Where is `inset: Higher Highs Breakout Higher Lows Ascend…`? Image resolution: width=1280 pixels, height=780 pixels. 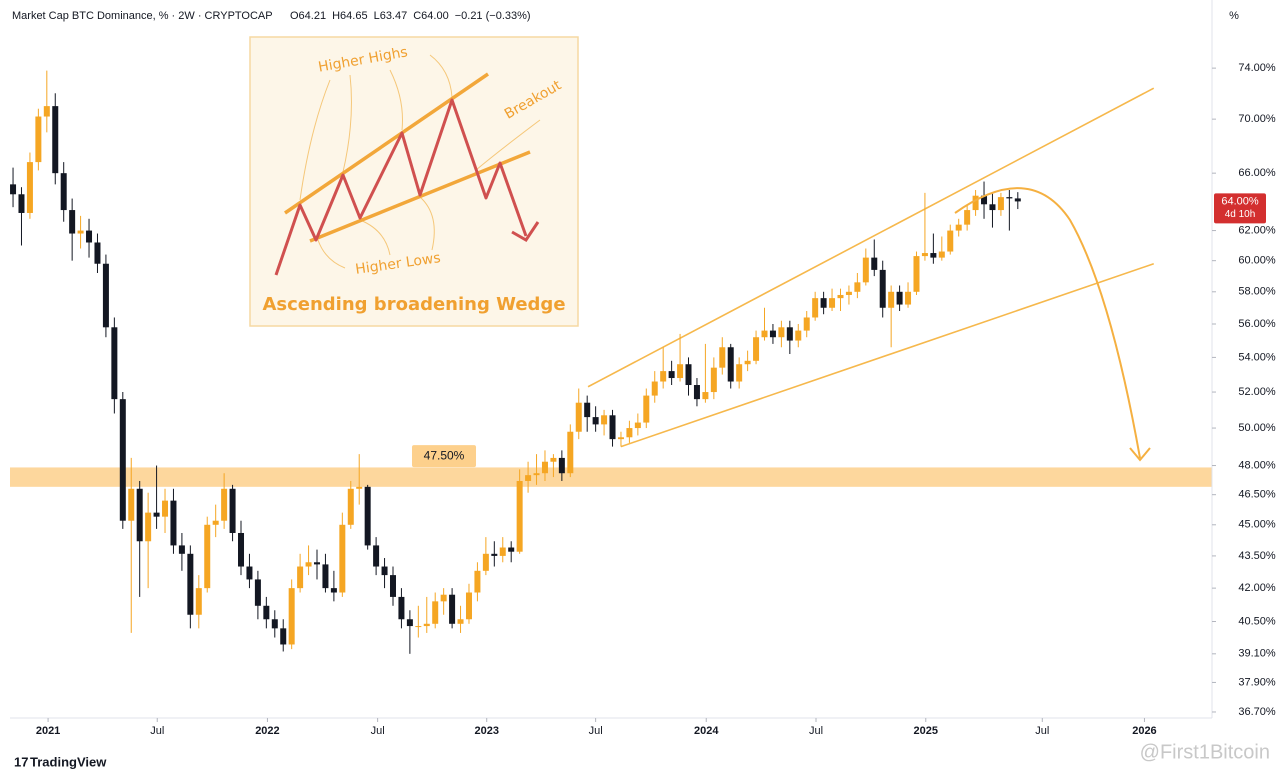
inset: Higher Highs Breakout Higher Lows Ascend… is located at coordinates (414, 181).